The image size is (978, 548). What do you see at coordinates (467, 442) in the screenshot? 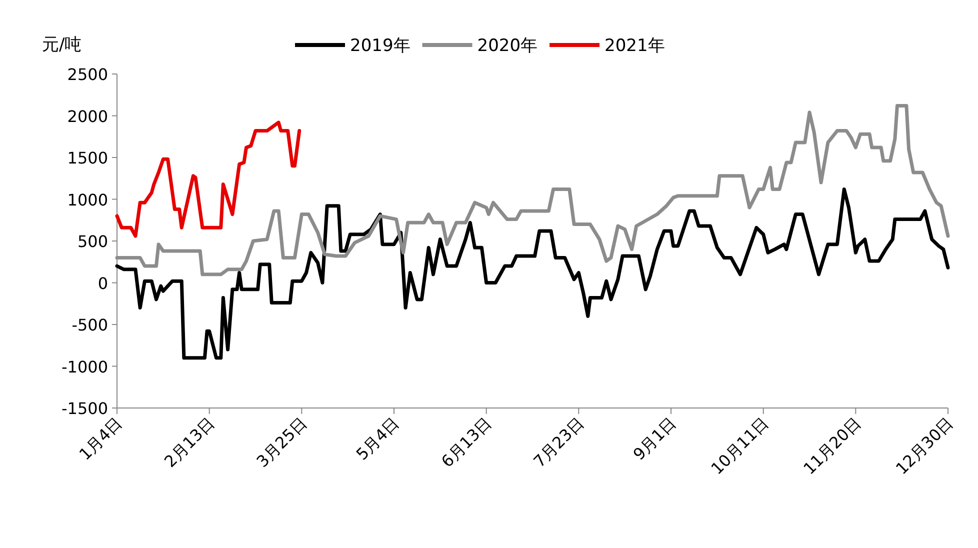
I see `x-tick-label: 6月13日` at bounding box center [467, 442].